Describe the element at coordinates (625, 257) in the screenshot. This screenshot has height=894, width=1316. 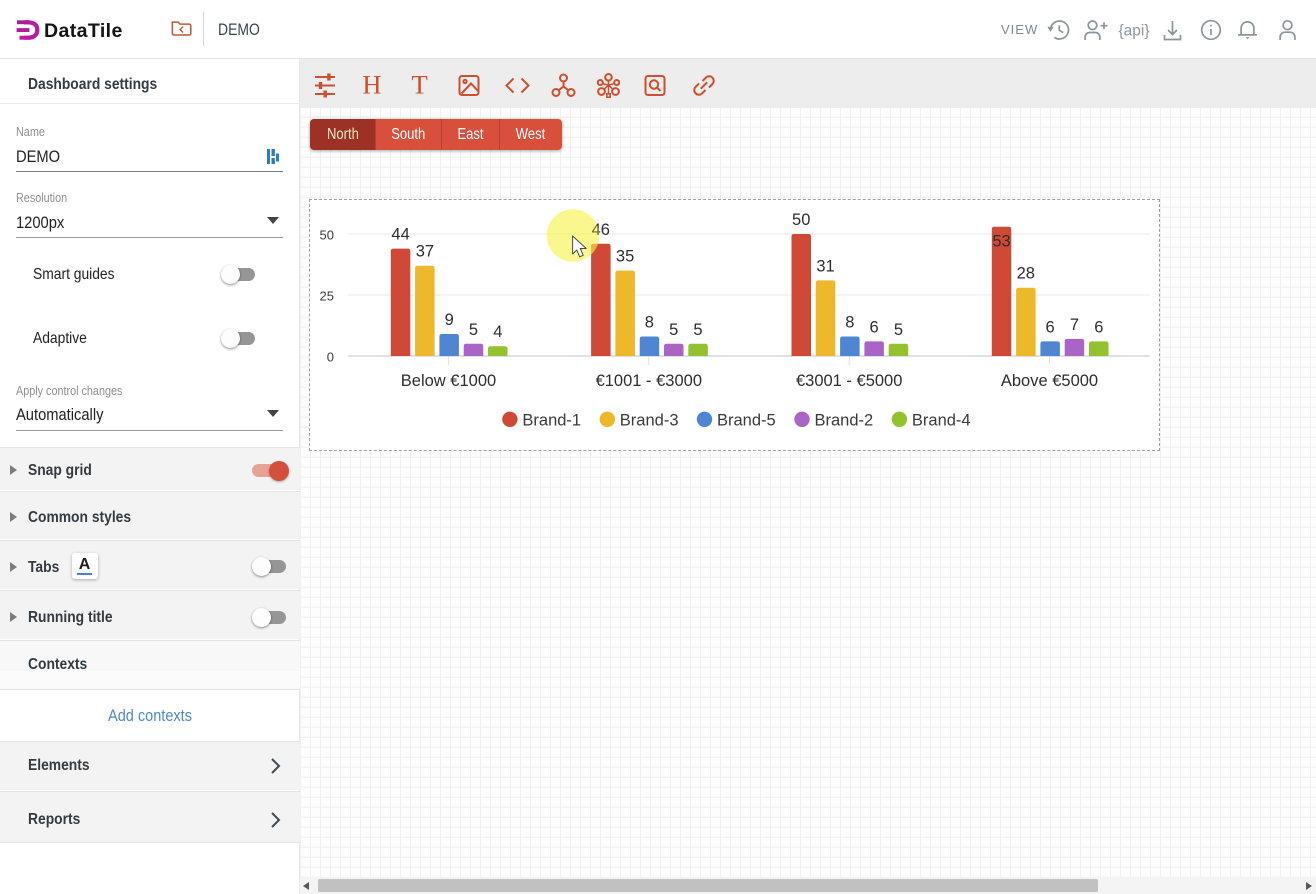
I see `svg-text: 35` at that location.